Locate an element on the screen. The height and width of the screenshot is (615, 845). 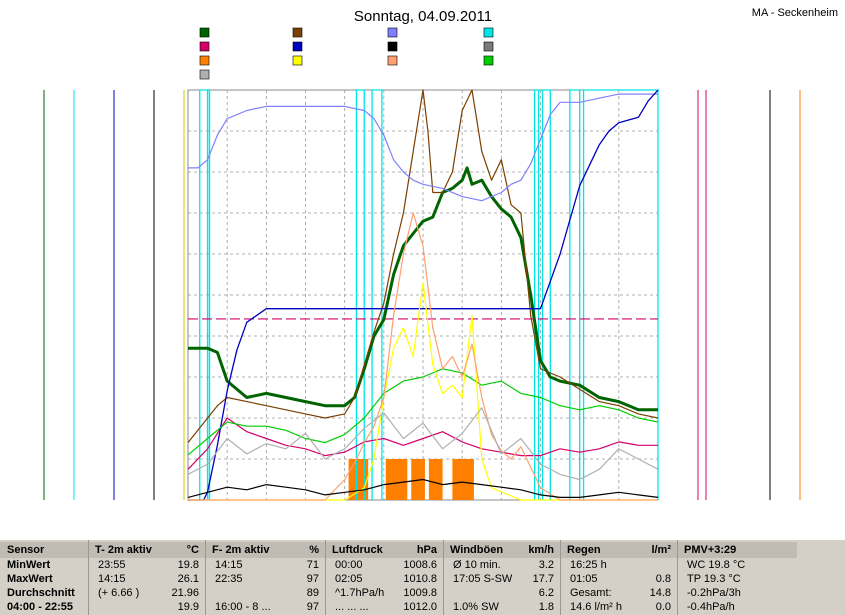
stats-column-title: Regen is located at coordinates (584, 550).